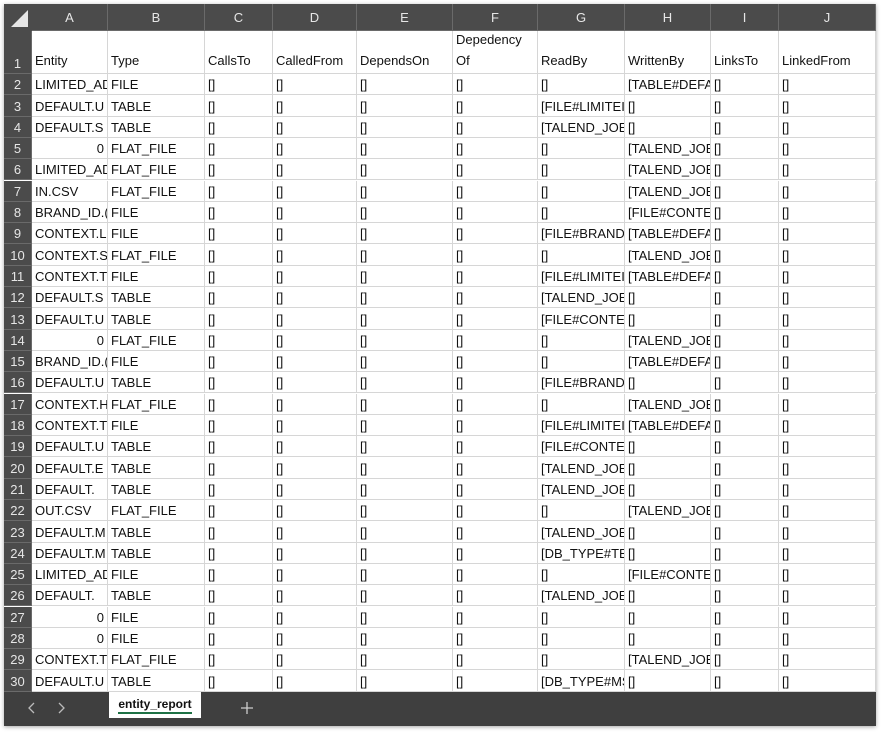 This screenshot has height=734, width=885. I want to click on row-header: 1, so click(18, 52).